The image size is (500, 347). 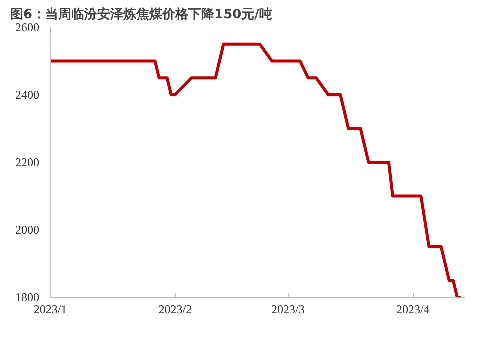 I want to click on y-tick-label: 2400, so click(x=28, y=95).